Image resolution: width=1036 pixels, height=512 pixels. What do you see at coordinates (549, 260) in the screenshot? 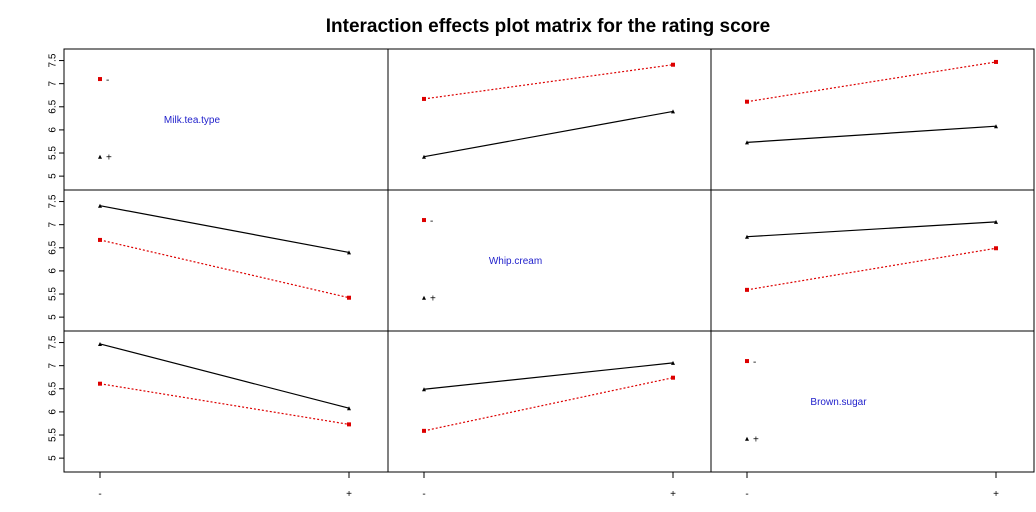
I see `panel-frame-r1-c1` at bounding box center [549, 260].